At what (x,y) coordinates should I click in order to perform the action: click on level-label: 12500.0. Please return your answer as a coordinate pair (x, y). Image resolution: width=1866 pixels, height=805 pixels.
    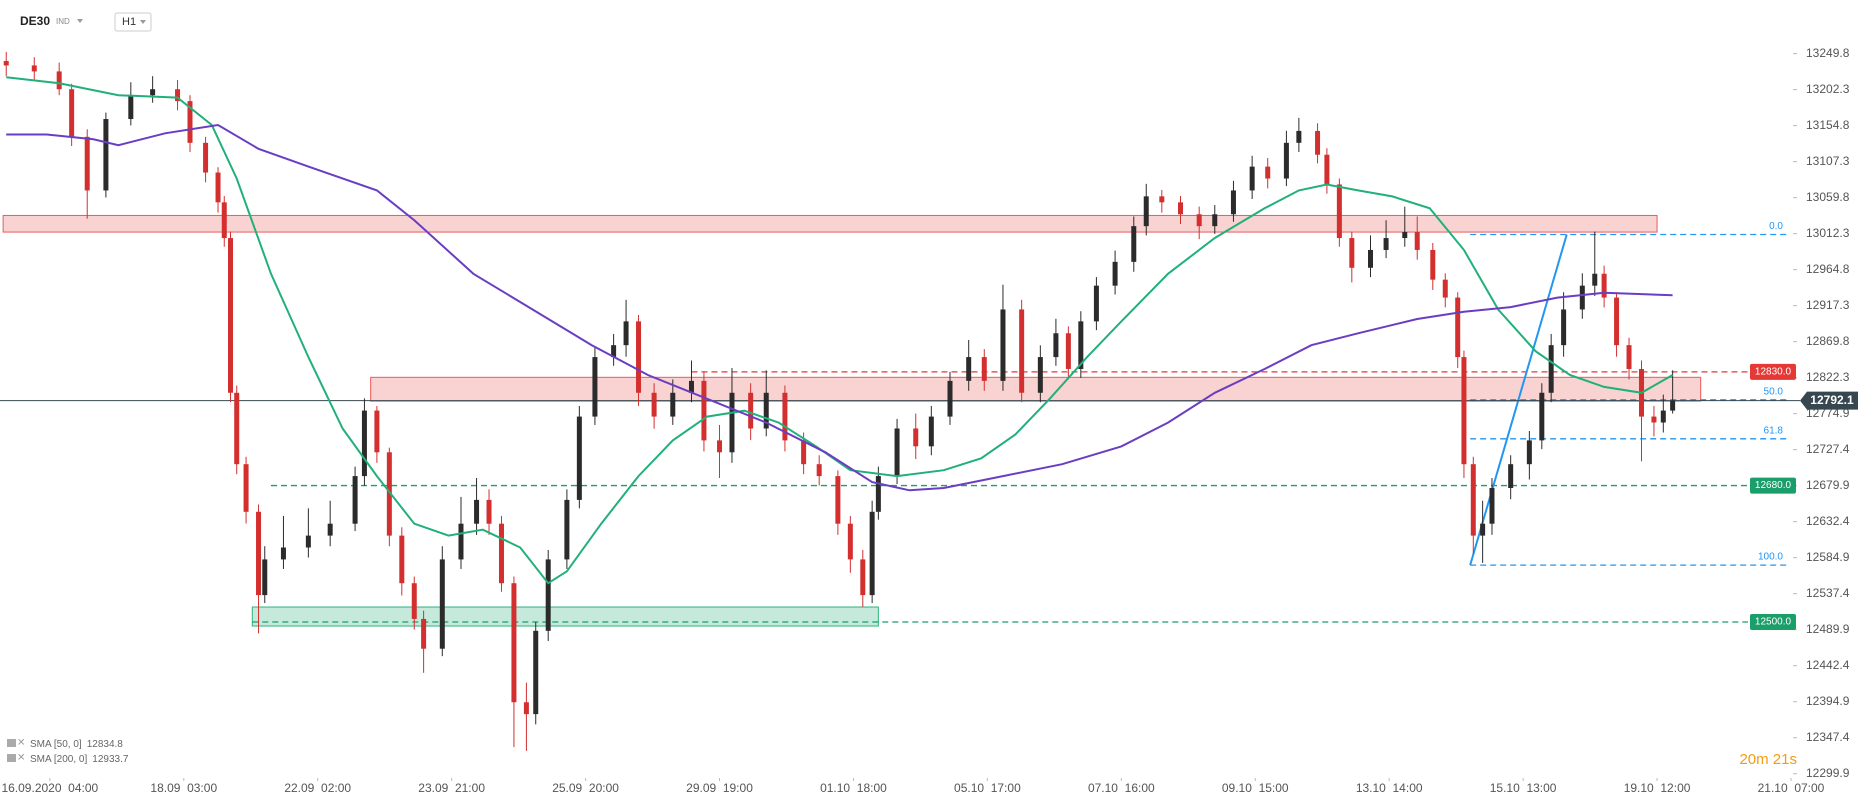
    Looking at the image, I should click on (1773, 622).